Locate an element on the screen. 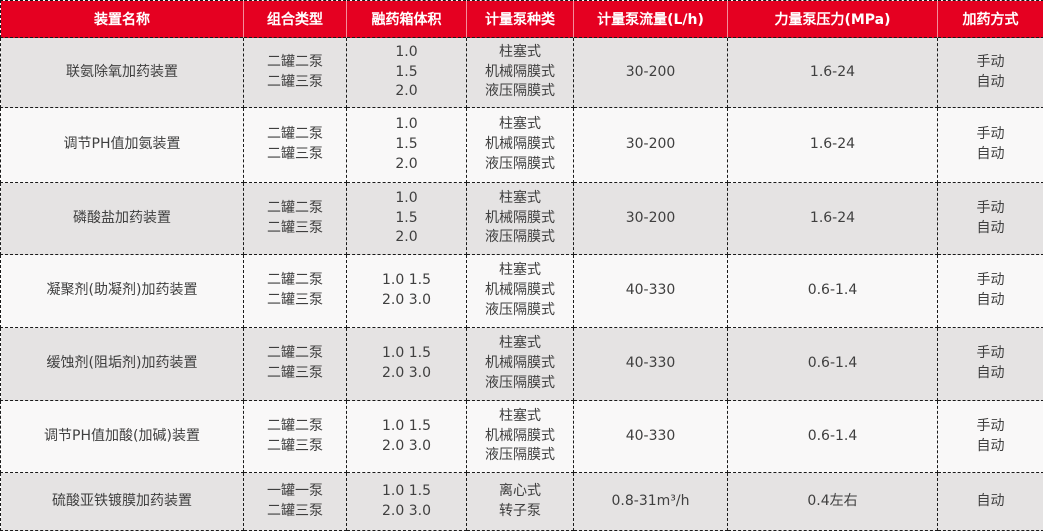 Image resolution: width=1043 pixels, height=531 pixels. cell-line: 1.6-24 is located at coordinates (832, 73).